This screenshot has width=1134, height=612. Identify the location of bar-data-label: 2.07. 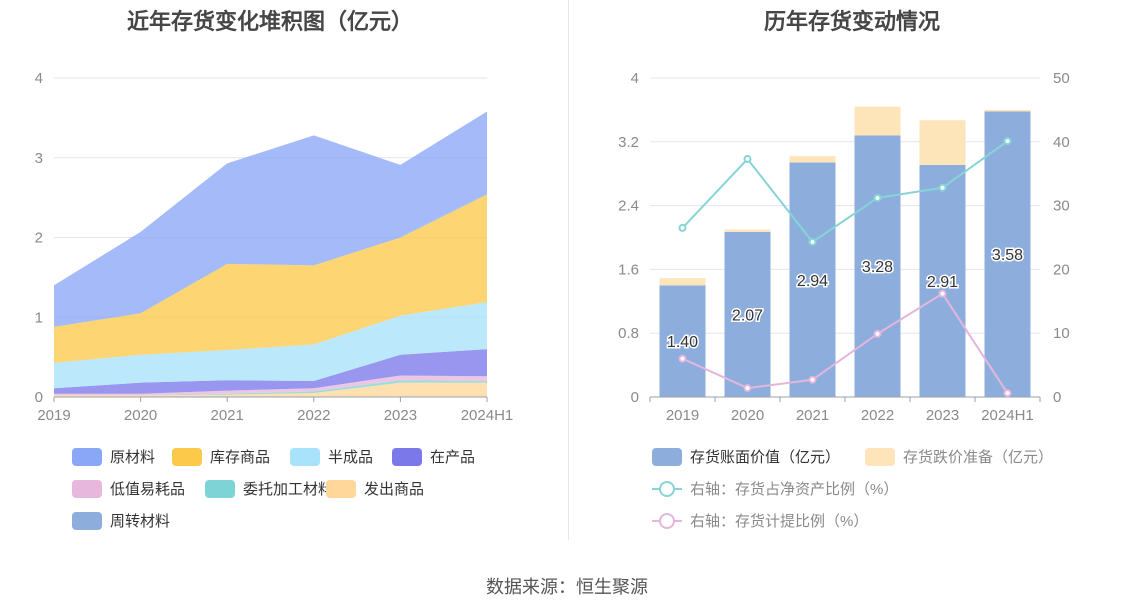
(747, 315).